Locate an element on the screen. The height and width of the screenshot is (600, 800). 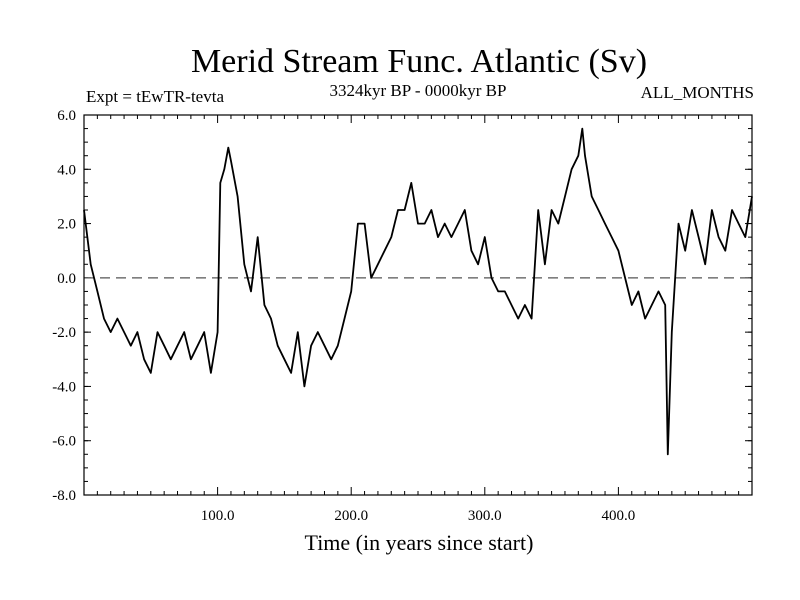
x-tick-label: 100.0 is located at coordinates (218, 516).